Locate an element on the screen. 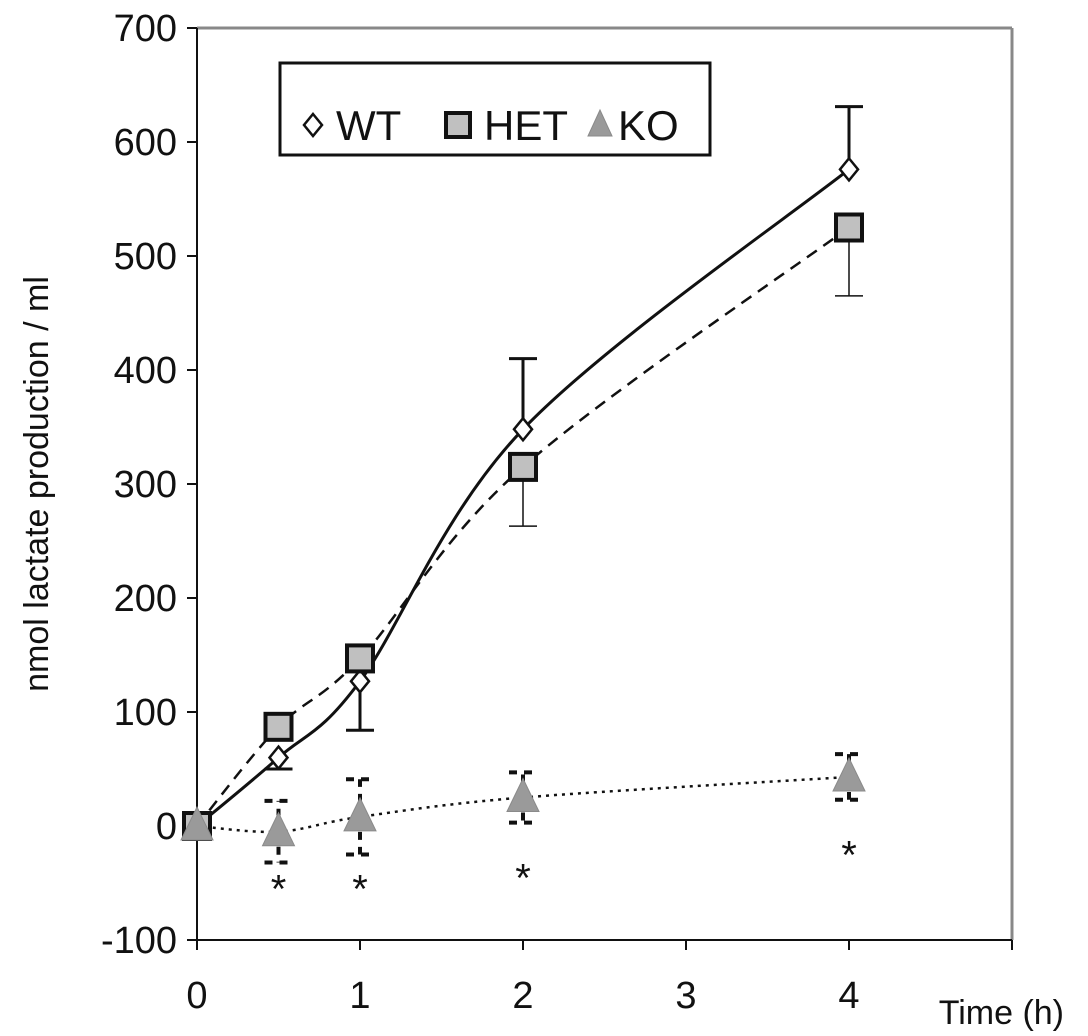 The image size is (1088, 1036). legend-item-wt: WT is located at coordinates (351, 125).